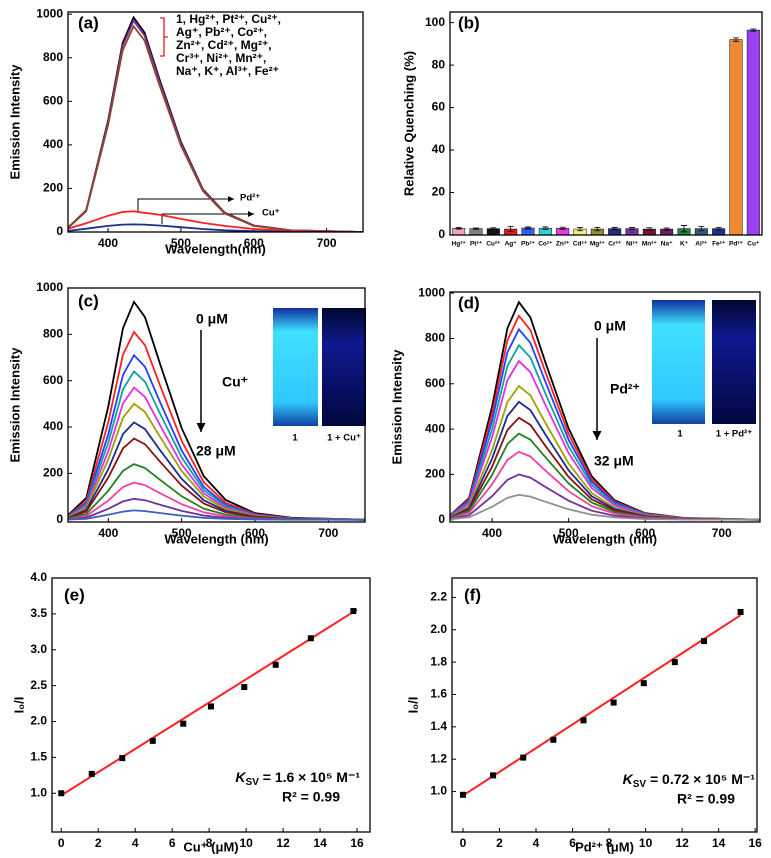  I want to click on x-tick-label: 6, so click(572, 843).